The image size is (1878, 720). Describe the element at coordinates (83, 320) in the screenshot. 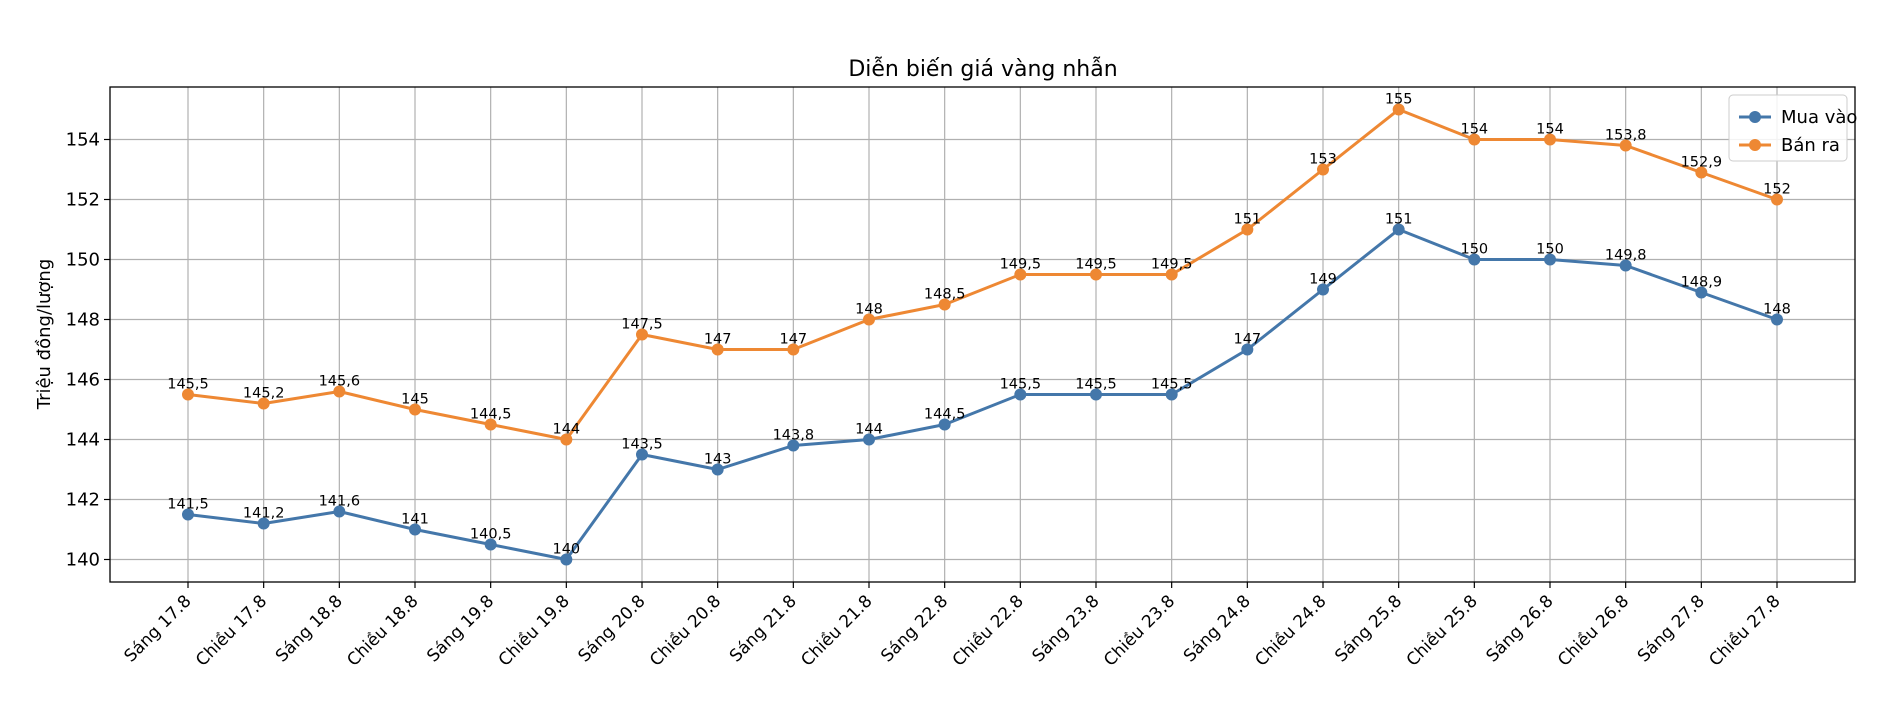

I see `y-tick-label: 148` at that location.